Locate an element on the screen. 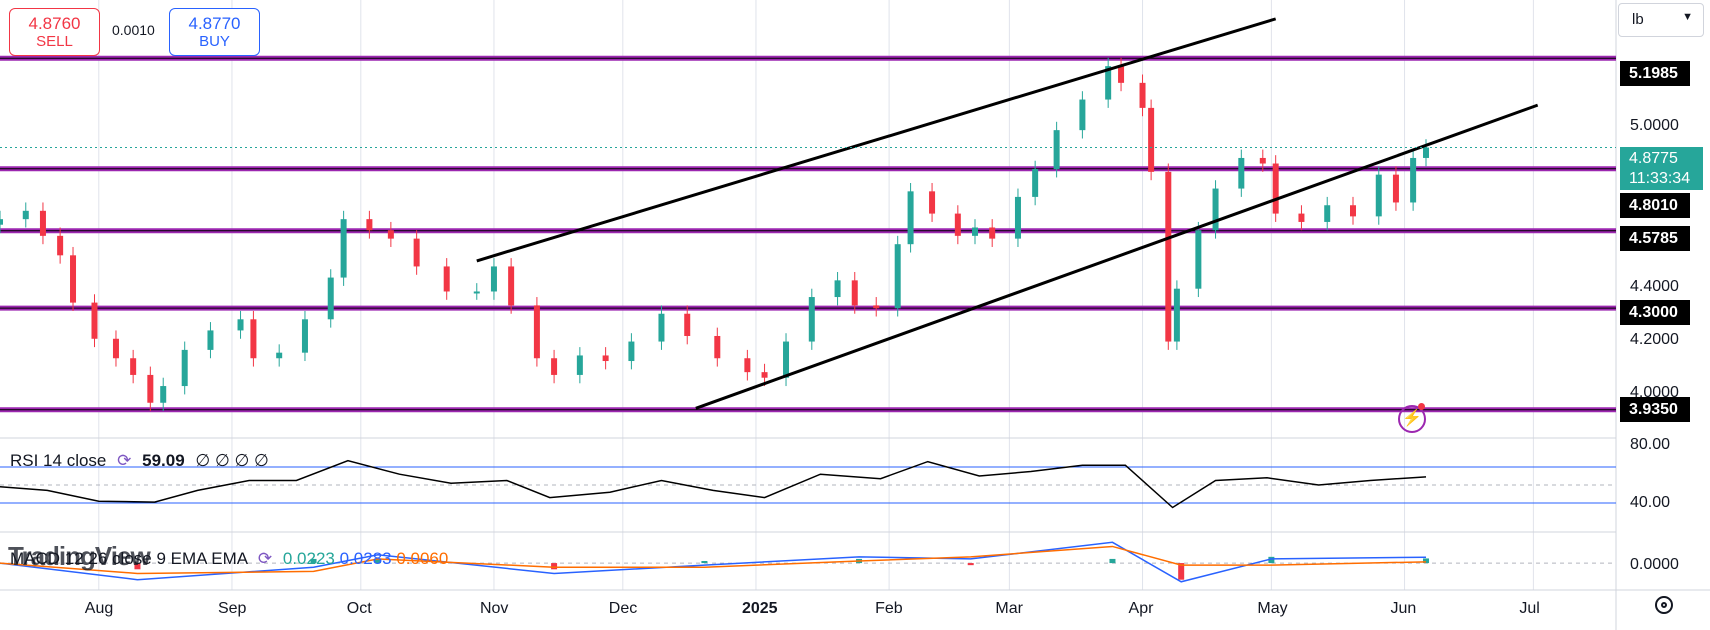  macd-signal-line is located at coordinates (713, 560).